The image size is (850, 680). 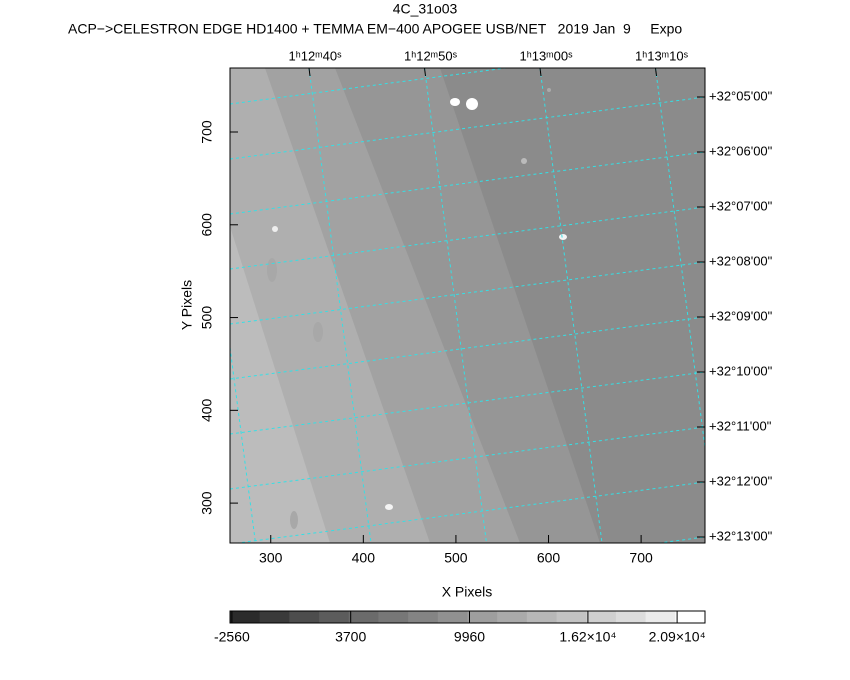 I want to click on x-tick-label: 300, so click(x=271, y=558).